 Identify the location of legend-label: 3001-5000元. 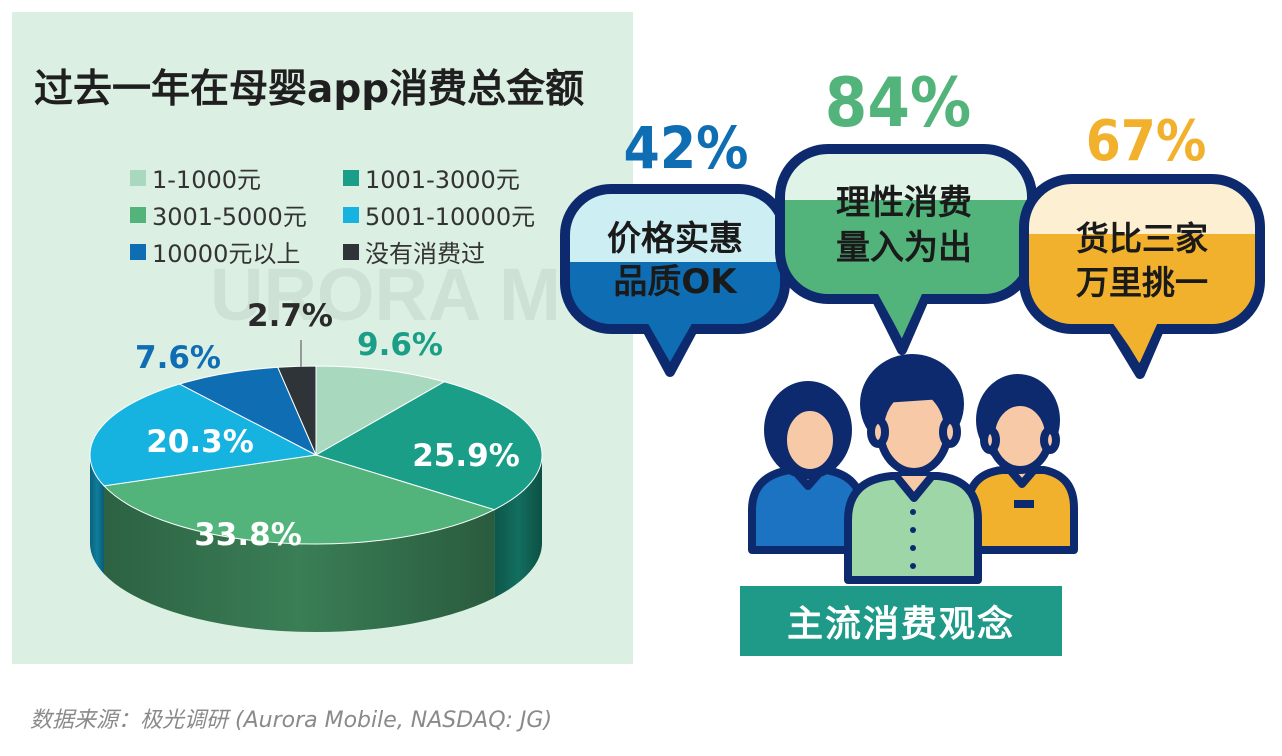
(229, 217).